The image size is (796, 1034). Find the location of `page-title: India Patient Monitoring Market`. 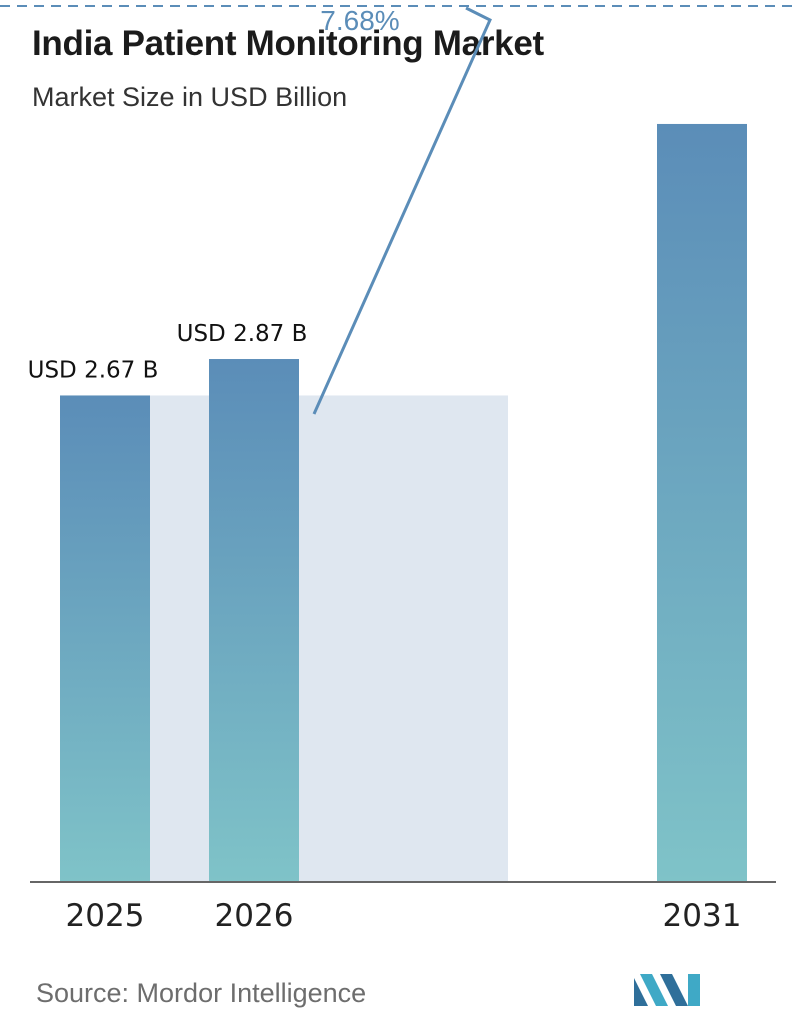

page-title: India Patient Monitoring Market is located at coordinates (288, 43).